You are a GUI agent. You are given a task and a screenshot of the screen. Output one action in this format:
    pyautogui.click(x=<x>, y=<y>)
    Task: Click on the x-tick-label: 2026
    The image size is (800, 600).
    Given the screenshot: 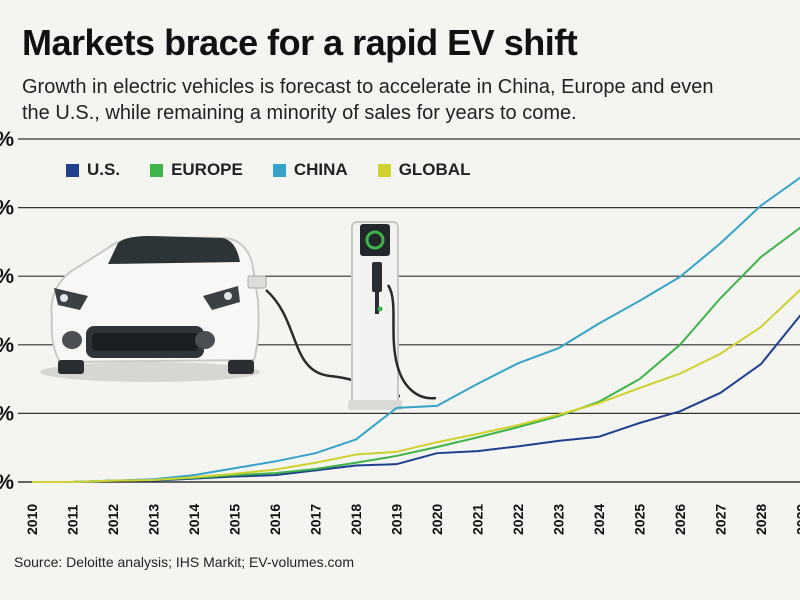 What is the action you would take?
    pyautogui.click(x=680, y=519)
    